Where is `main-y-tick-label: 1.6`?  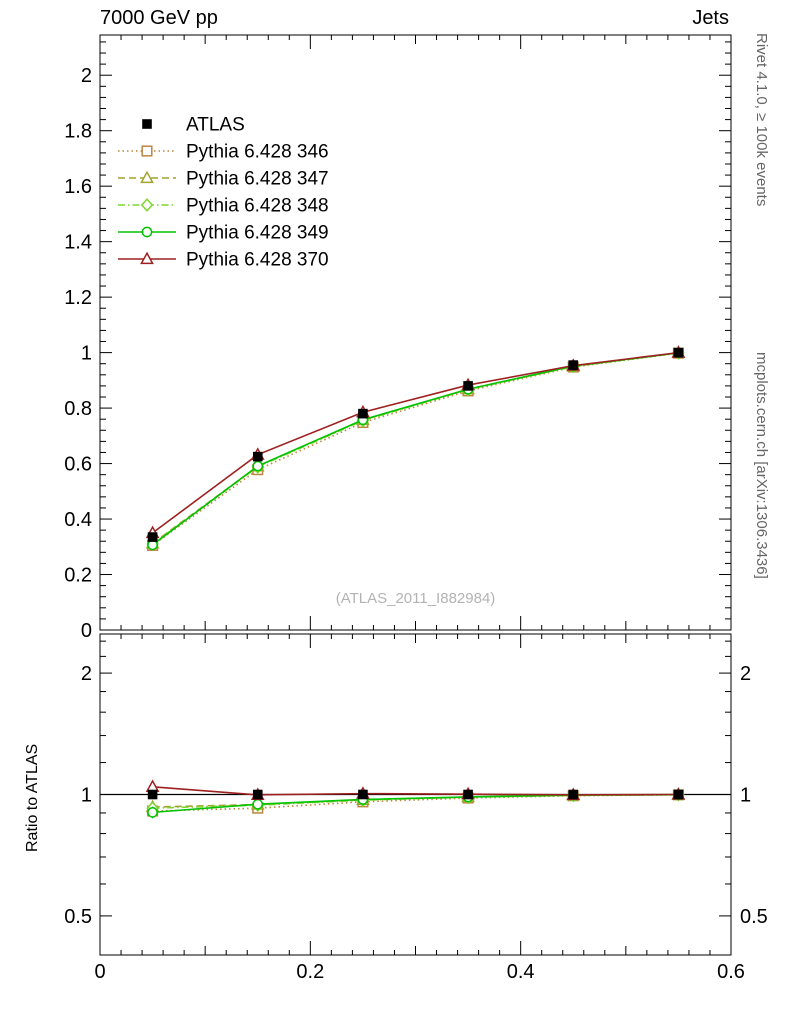 main-y-tick-label: 1.6 is located at coordinates (78, 187).